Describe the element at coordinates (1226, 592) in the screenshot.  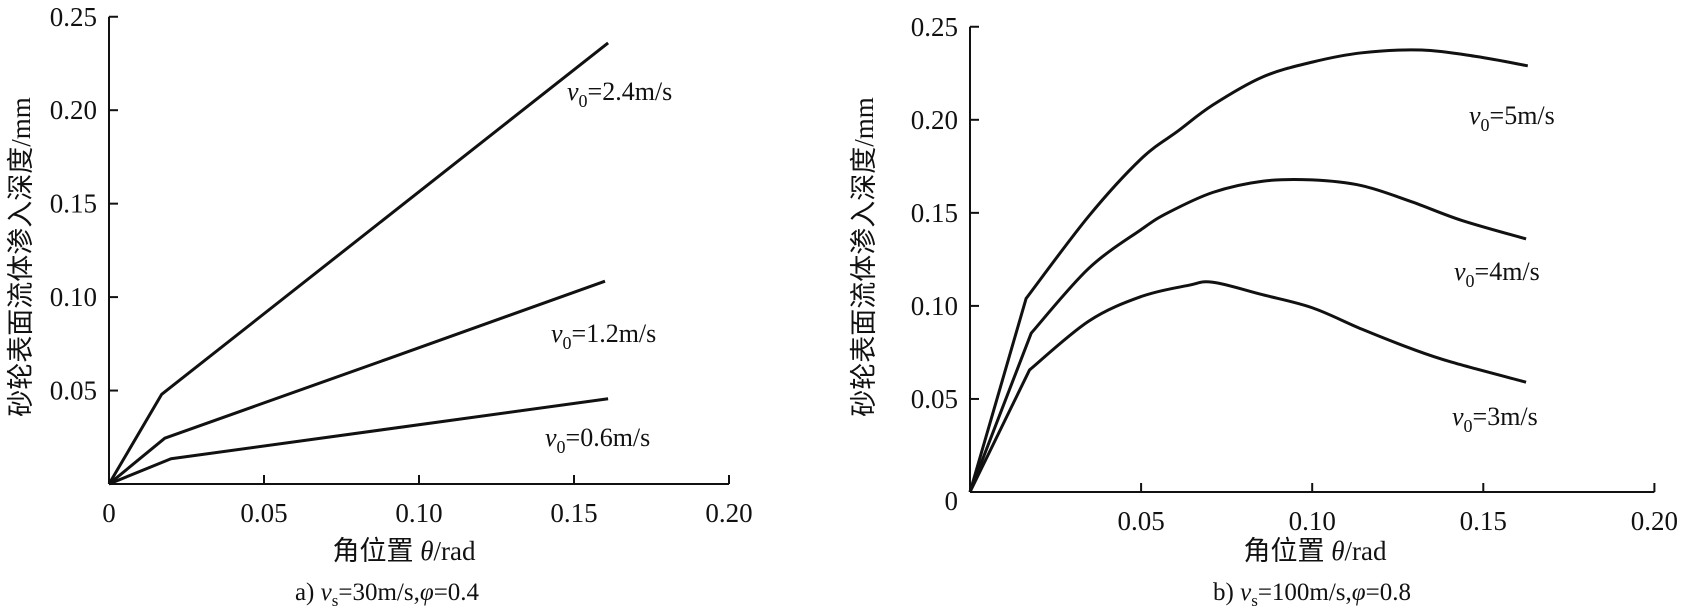
I see `caption-prefix: b)` at that location.